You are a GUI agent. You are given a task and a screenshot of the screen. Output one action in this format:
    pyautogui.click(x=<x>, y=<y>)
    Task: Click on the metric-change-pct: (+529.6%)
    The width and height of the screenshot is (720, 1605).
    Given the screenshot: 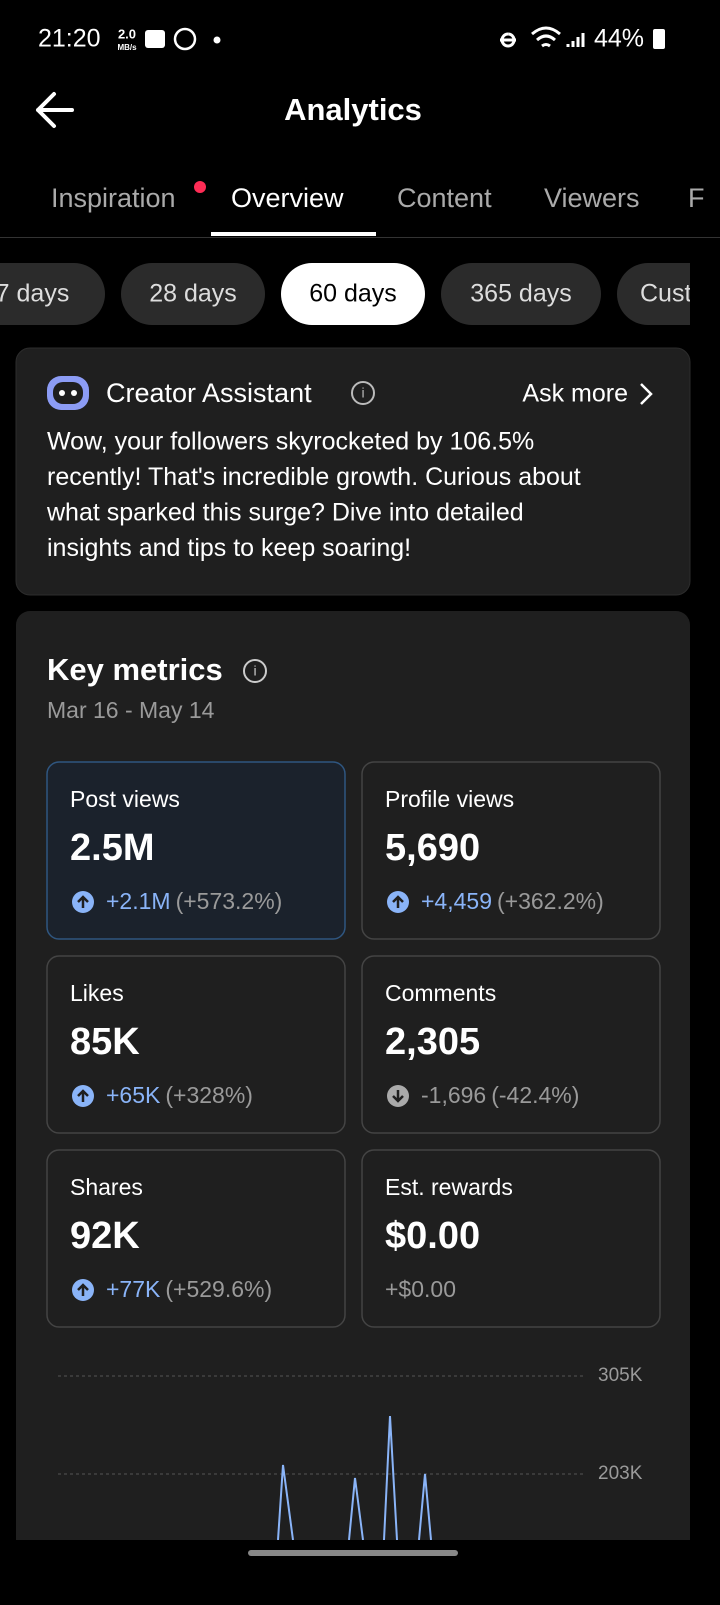 What is the action you would take?
    pyautogui.click(x=218, y=1289)
    